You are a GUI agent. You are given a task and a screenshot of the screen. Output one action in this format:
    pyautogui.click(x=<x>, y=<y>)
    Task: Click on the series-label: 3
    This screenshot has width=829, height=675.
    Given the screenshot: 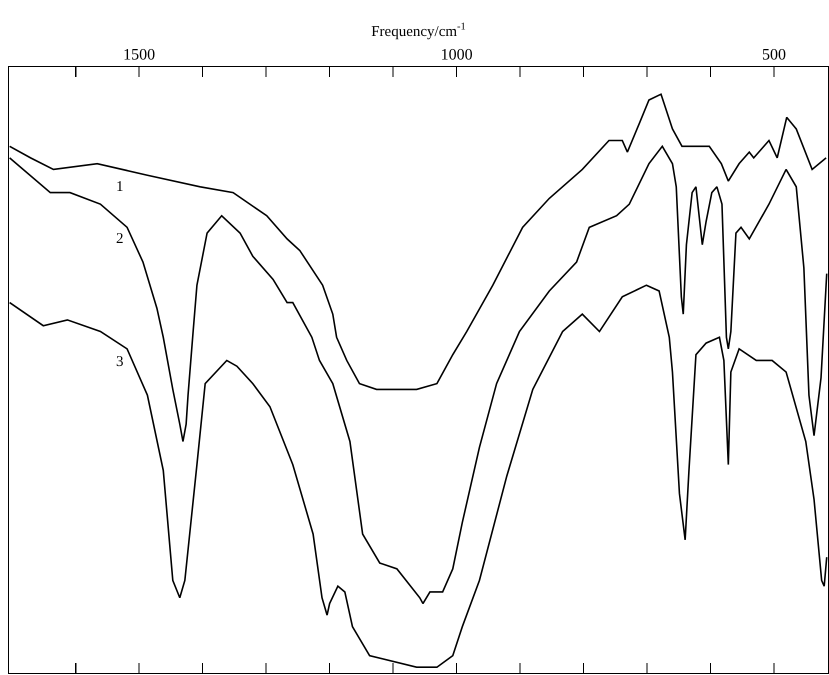 What is the action you would take?
    pyautogui.click(x=120, y=362)
    